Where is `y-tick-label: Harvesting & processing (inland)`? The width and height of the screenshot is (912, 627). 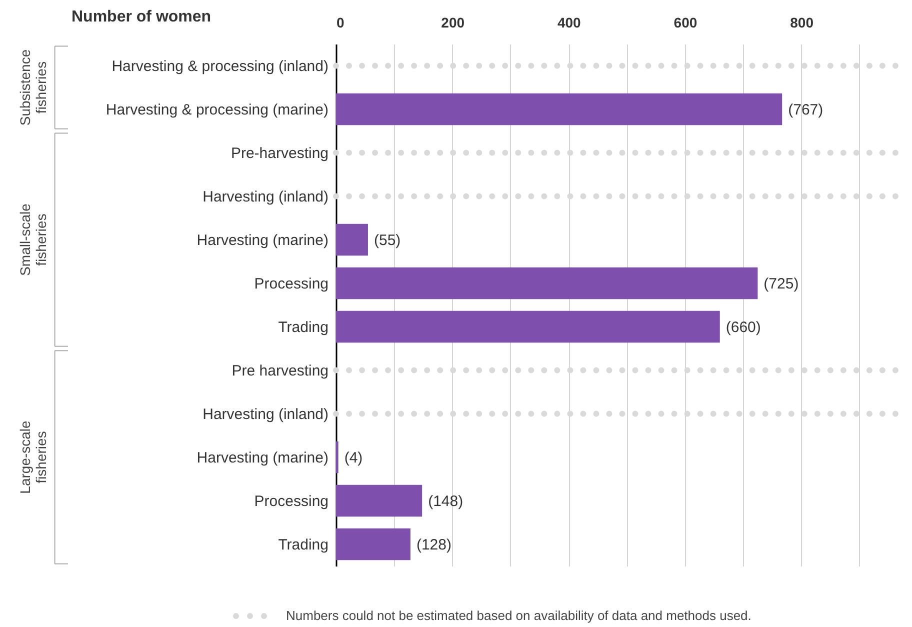 y-tick-label: Harvesting & processing (inland) is located at coordinates (220, 66).